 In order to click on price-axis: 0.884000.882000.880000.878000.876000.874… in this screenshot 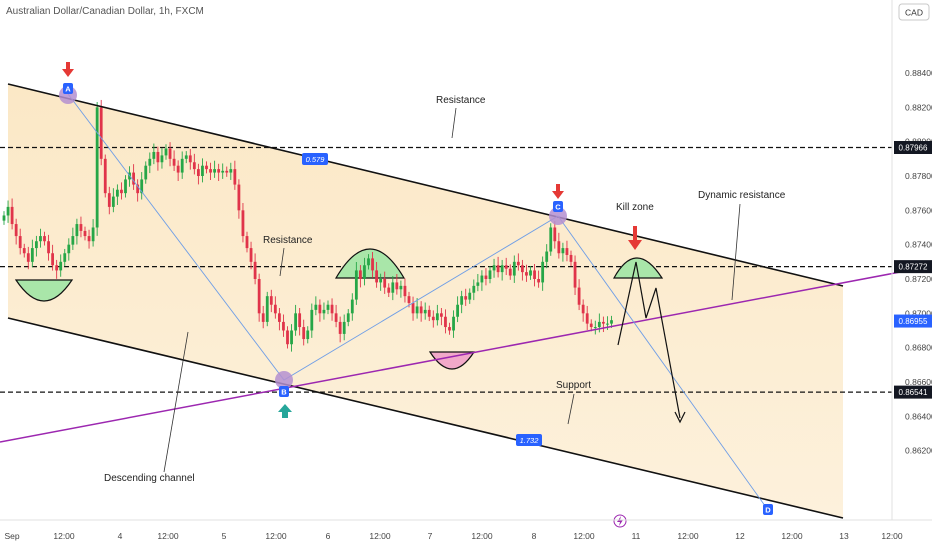, I will do `click(911, 260)`.